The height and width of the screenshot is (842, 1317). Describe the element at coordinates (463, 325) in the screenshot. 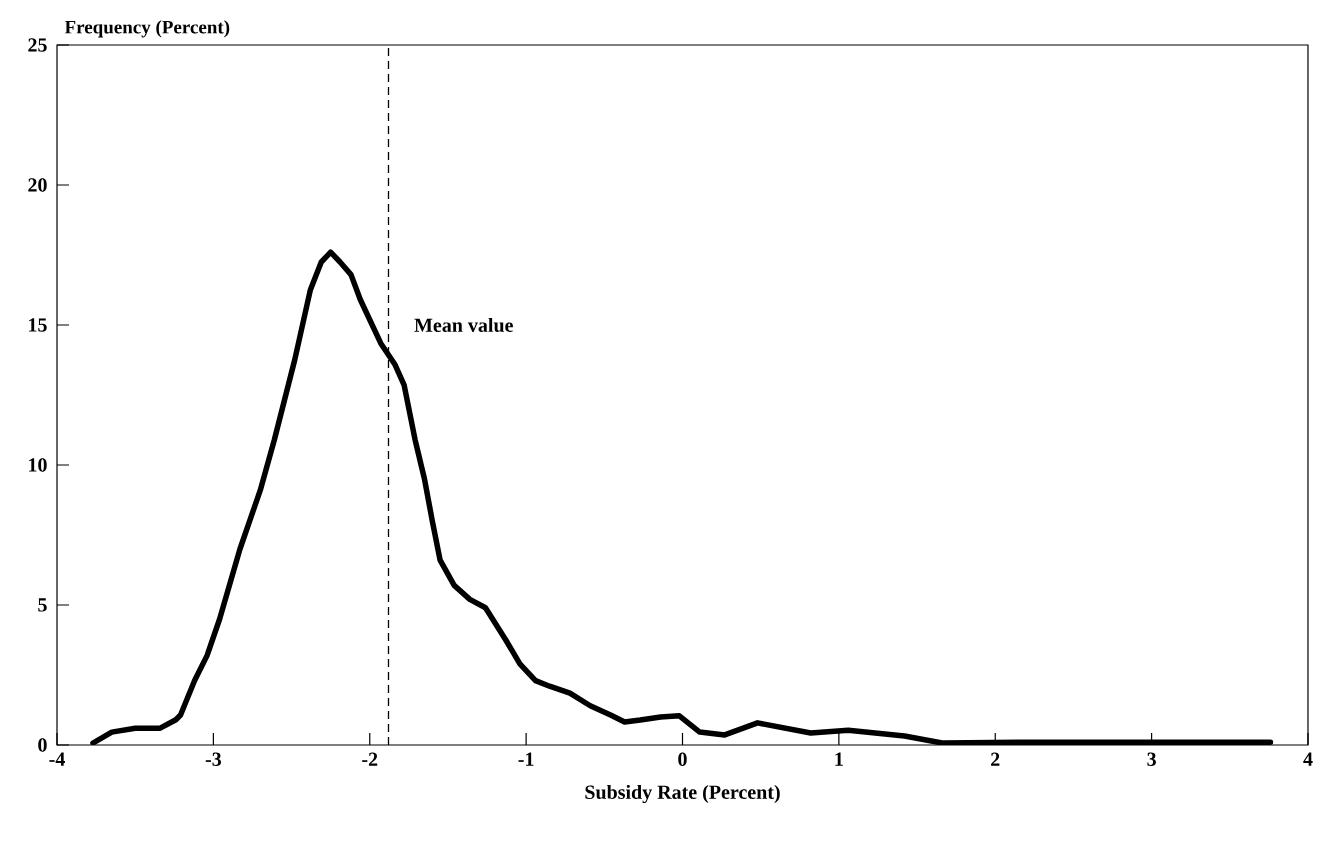

I see `ref-line-label: Mean value` at that location.